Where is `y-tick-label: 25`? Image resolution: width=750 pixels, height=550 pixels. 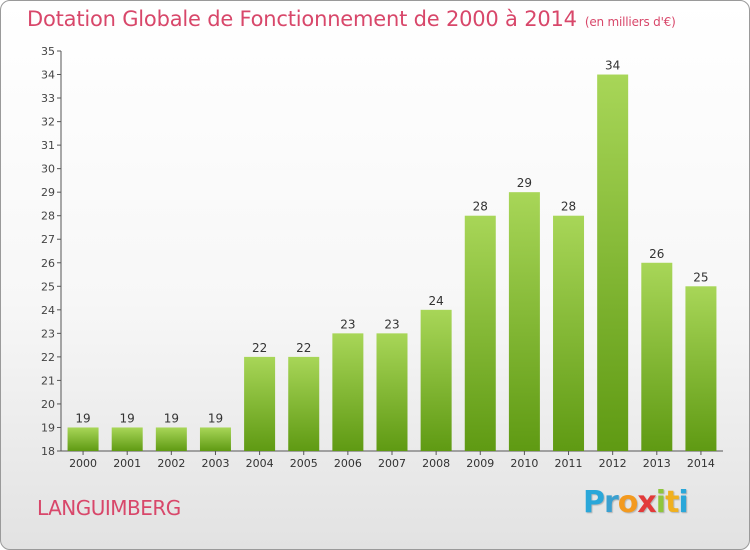 y-tick-label: 25 is located at coordinates (48, 286).